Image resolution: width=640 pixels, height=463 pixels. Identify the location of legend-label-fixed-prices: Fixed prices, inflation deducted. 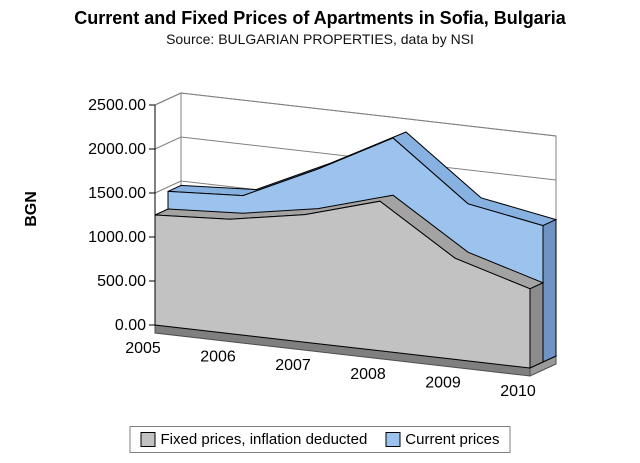
(264, 439).